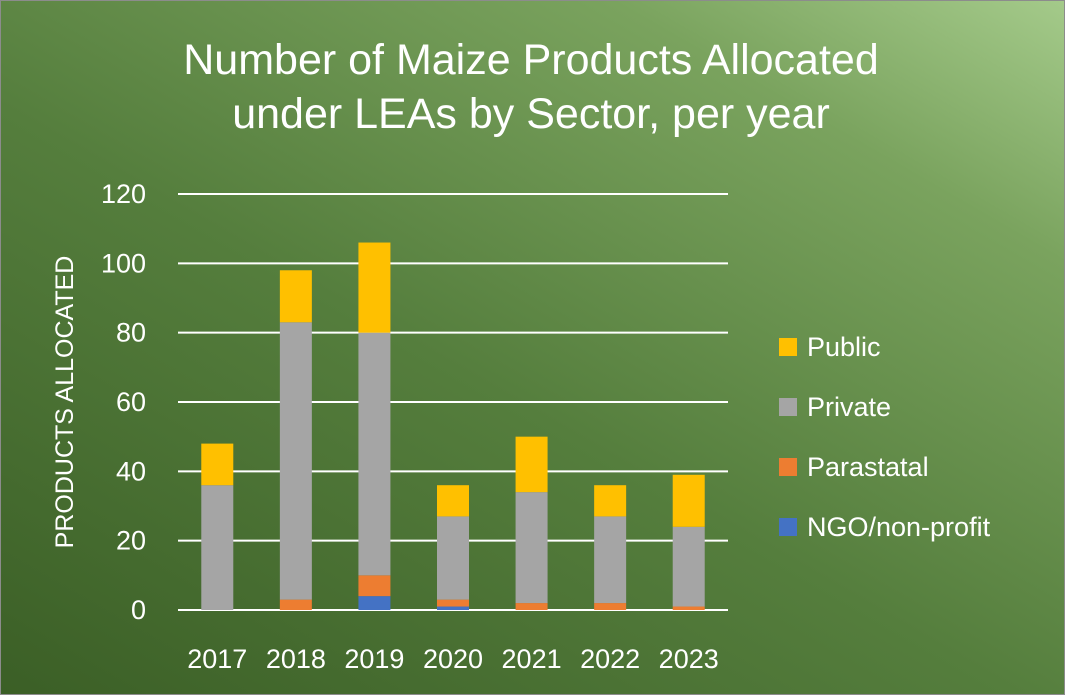 The width and height of the screenshot is (1065, 695). What do you see at coordinates (131, 471) in the screenshot?
I see `y-tick-label: 40` at bounding box center [131, 471].